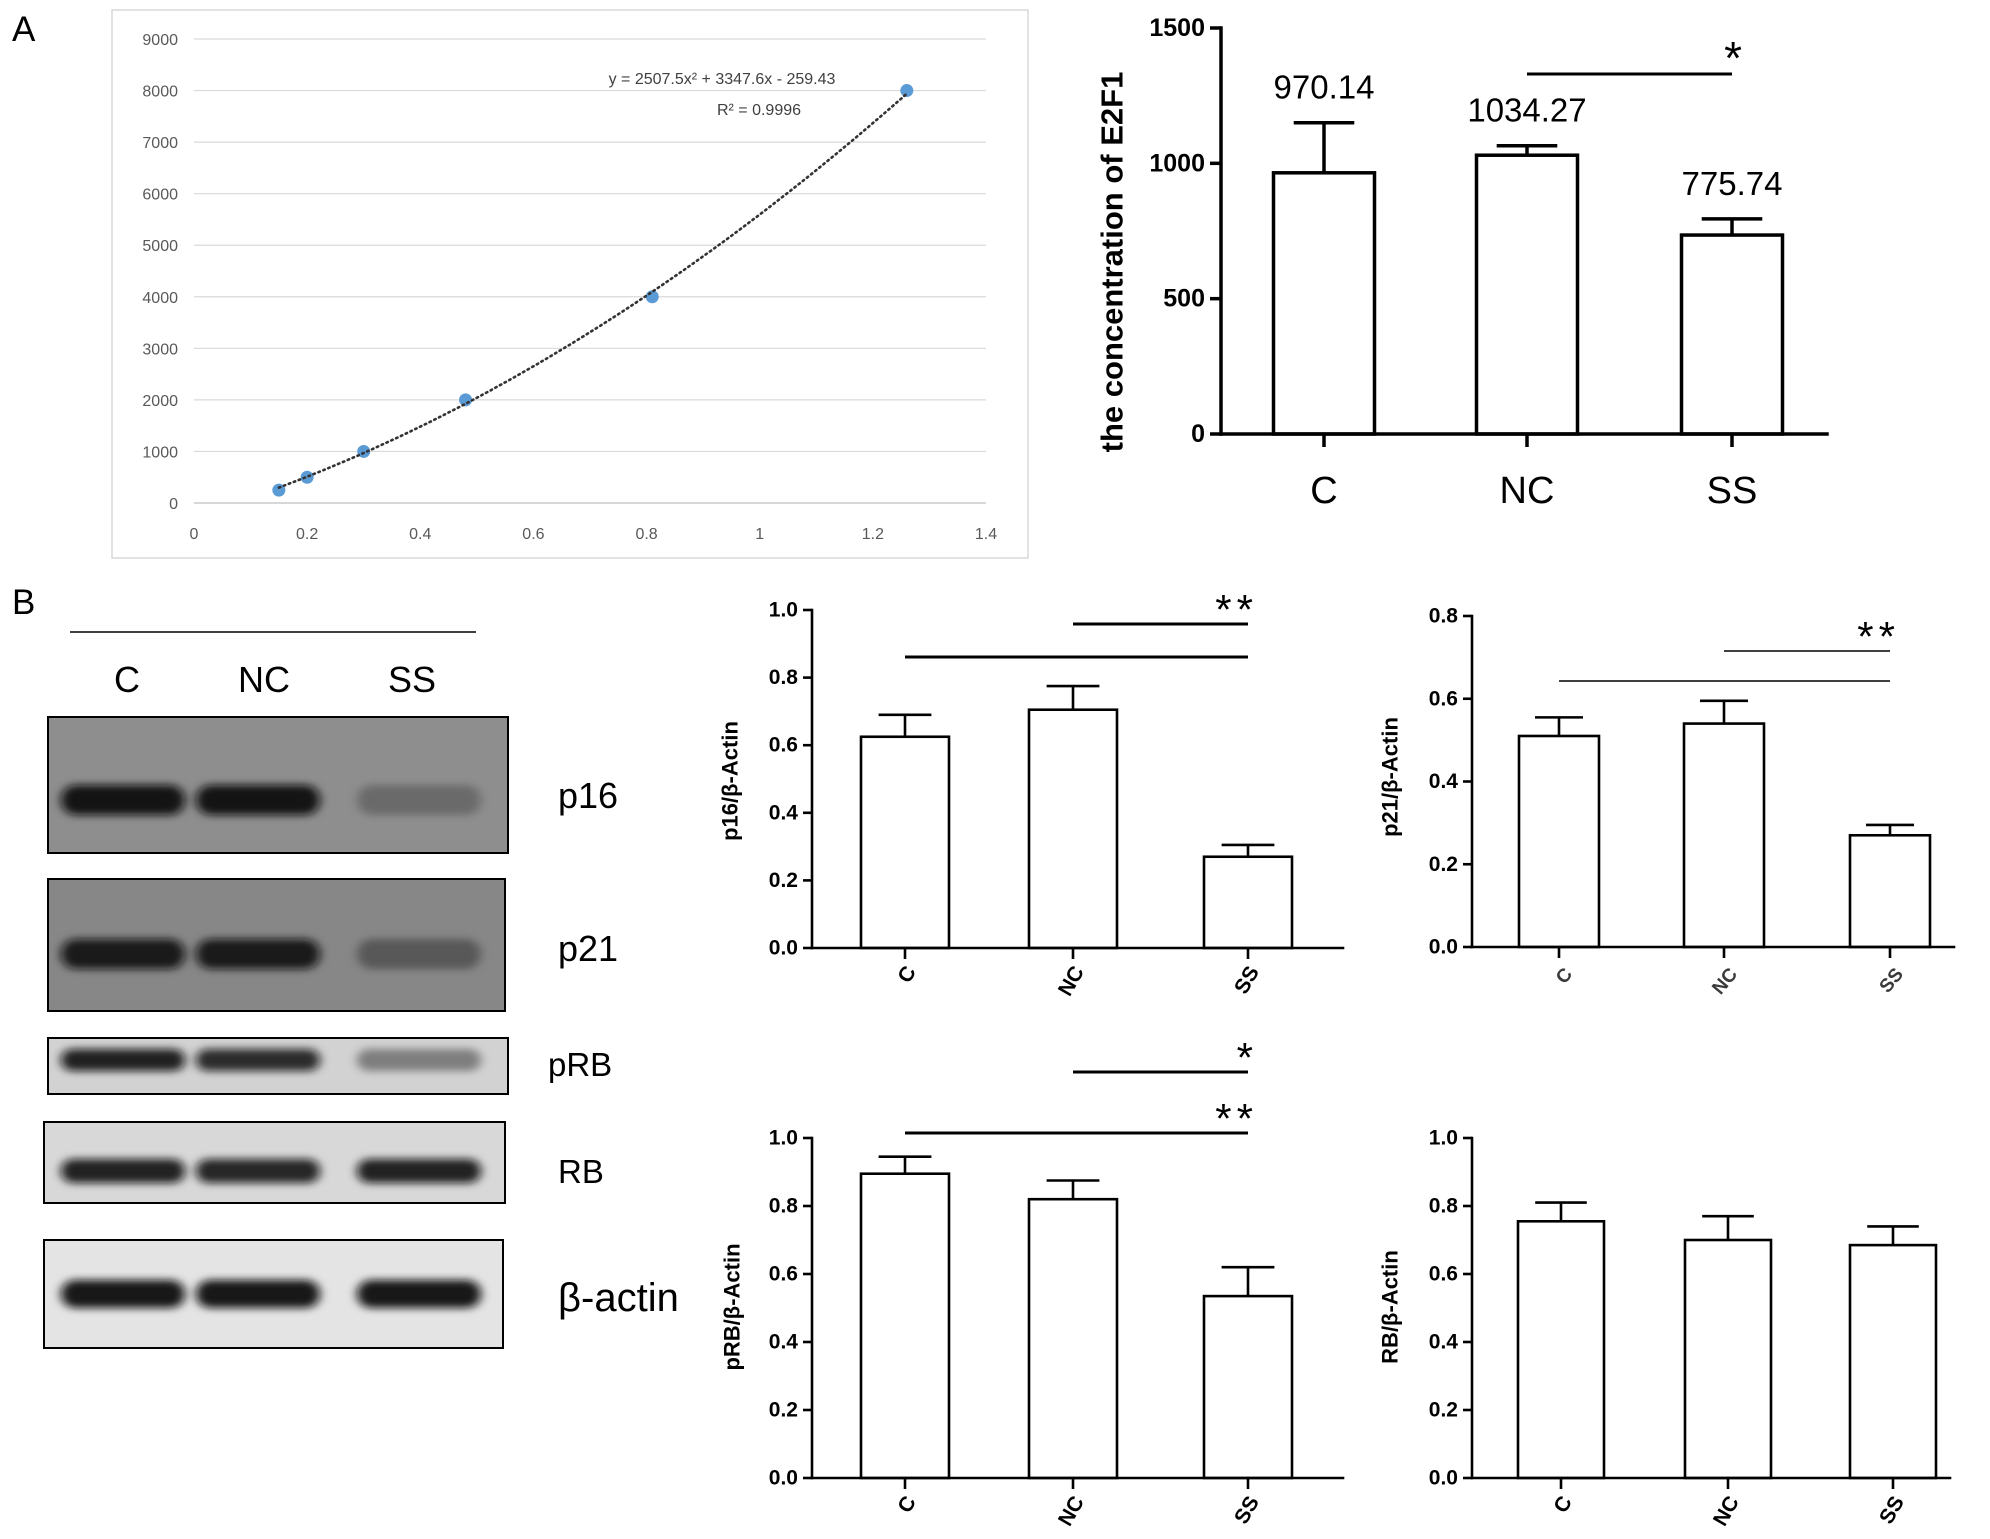 The image size is (1990, 1539). I want to click on y-tick-label: 7000, so click(160, 143).